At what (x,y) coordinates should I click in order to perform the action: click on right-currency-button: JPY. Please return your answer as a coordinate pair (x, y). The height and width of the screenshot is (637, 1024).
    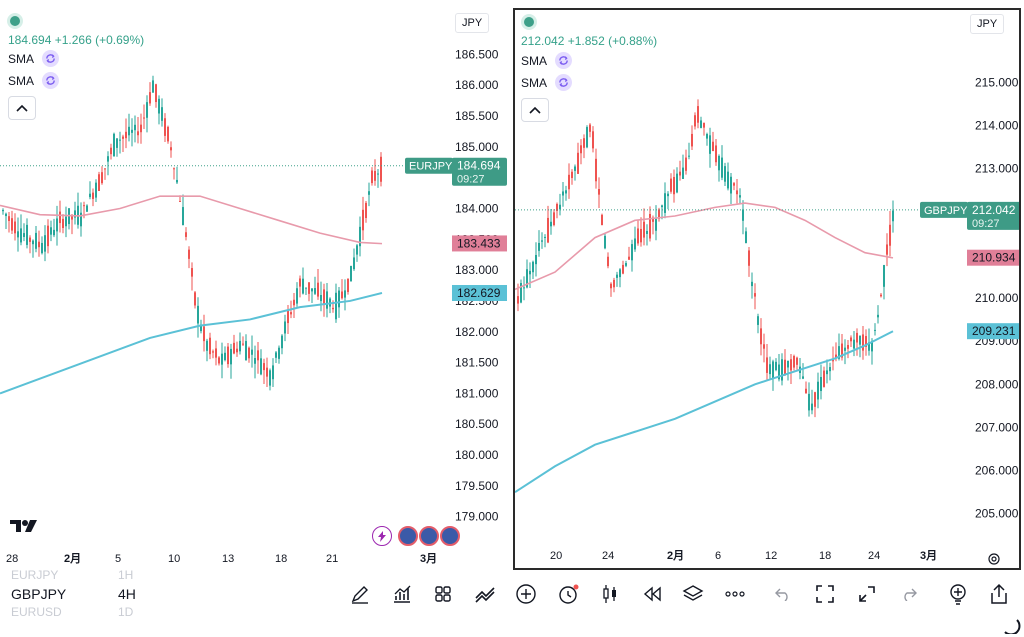
    Looking at the image, I should click on (987, 24).